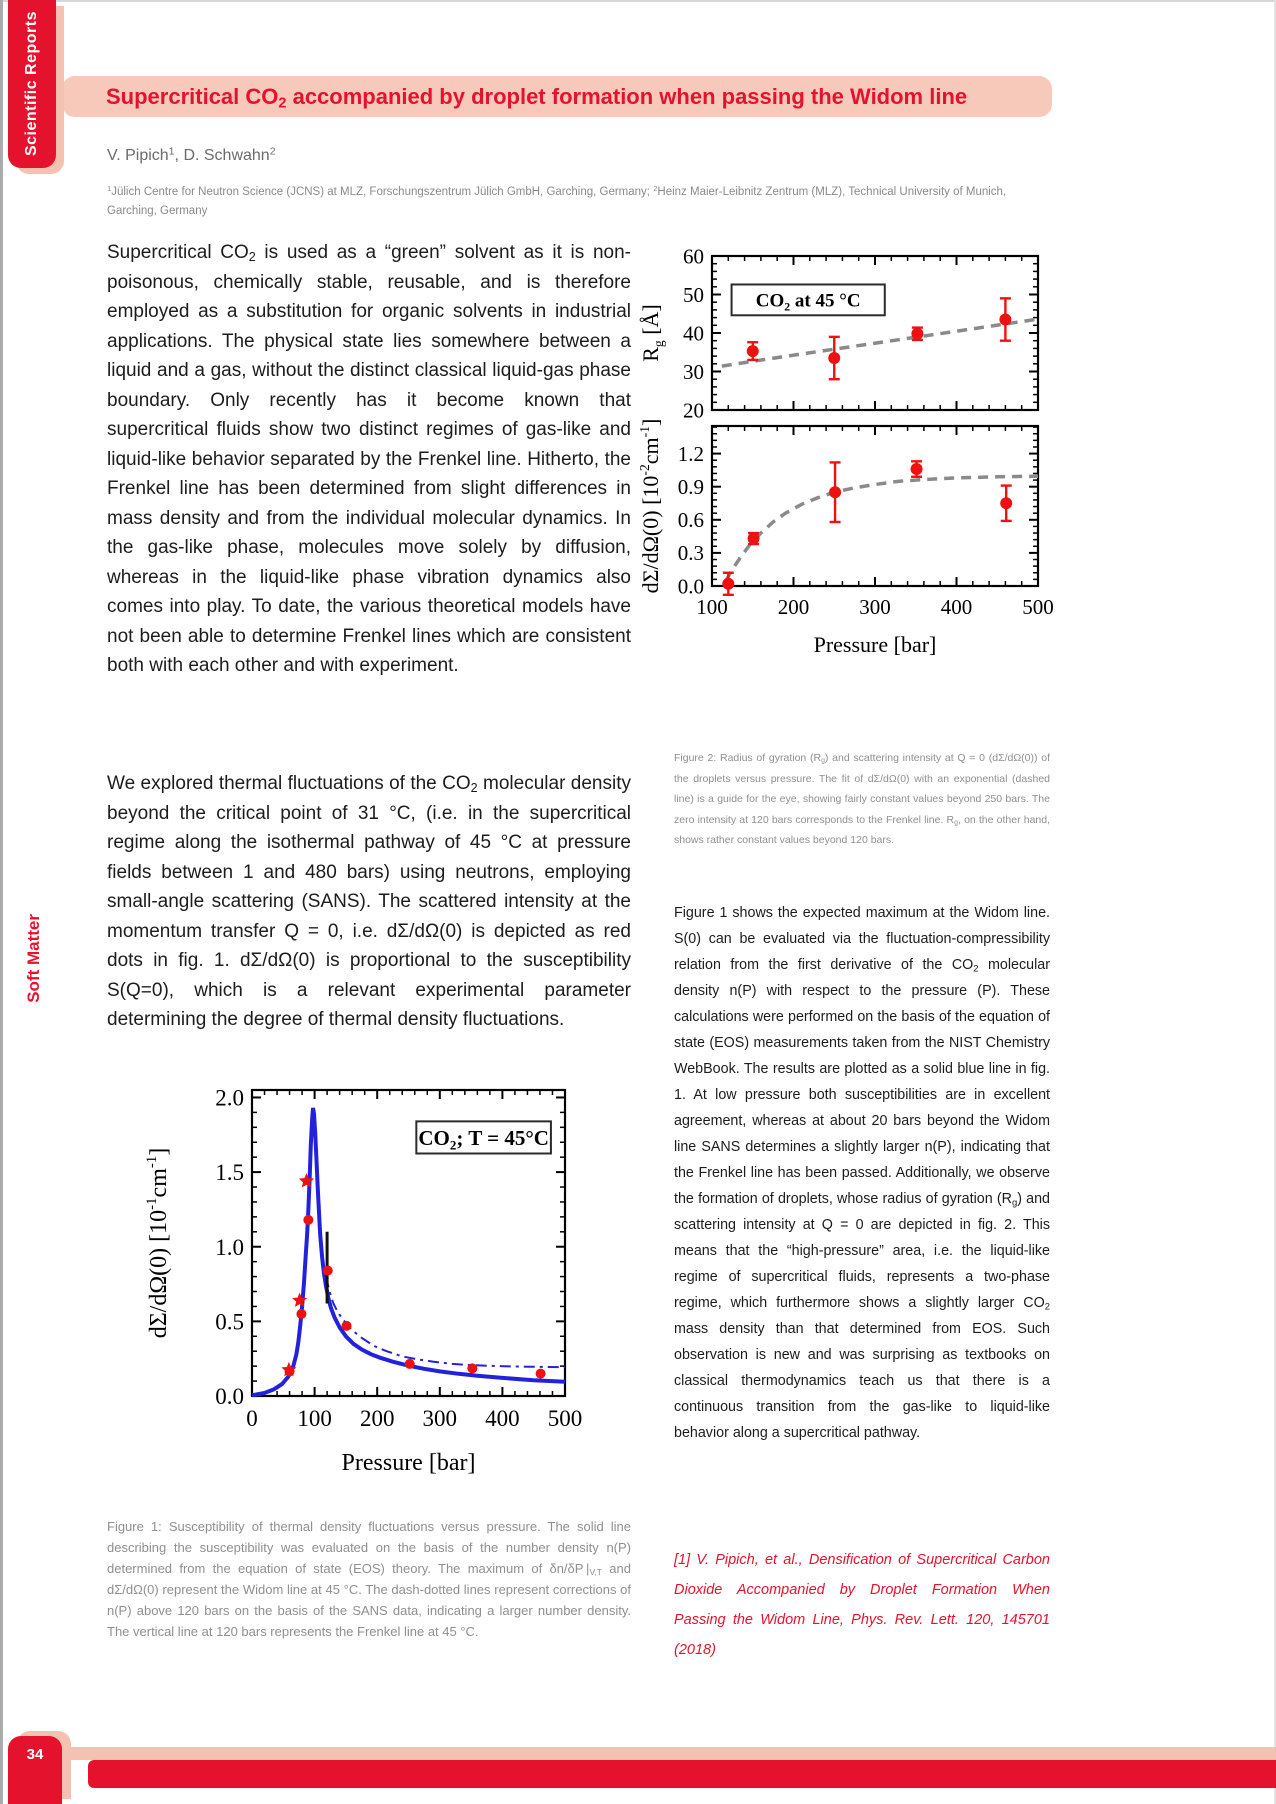 The height and width of the screenshot is (1804, 1276). I want to click on svg-text: 0.6, so click(691, 520).